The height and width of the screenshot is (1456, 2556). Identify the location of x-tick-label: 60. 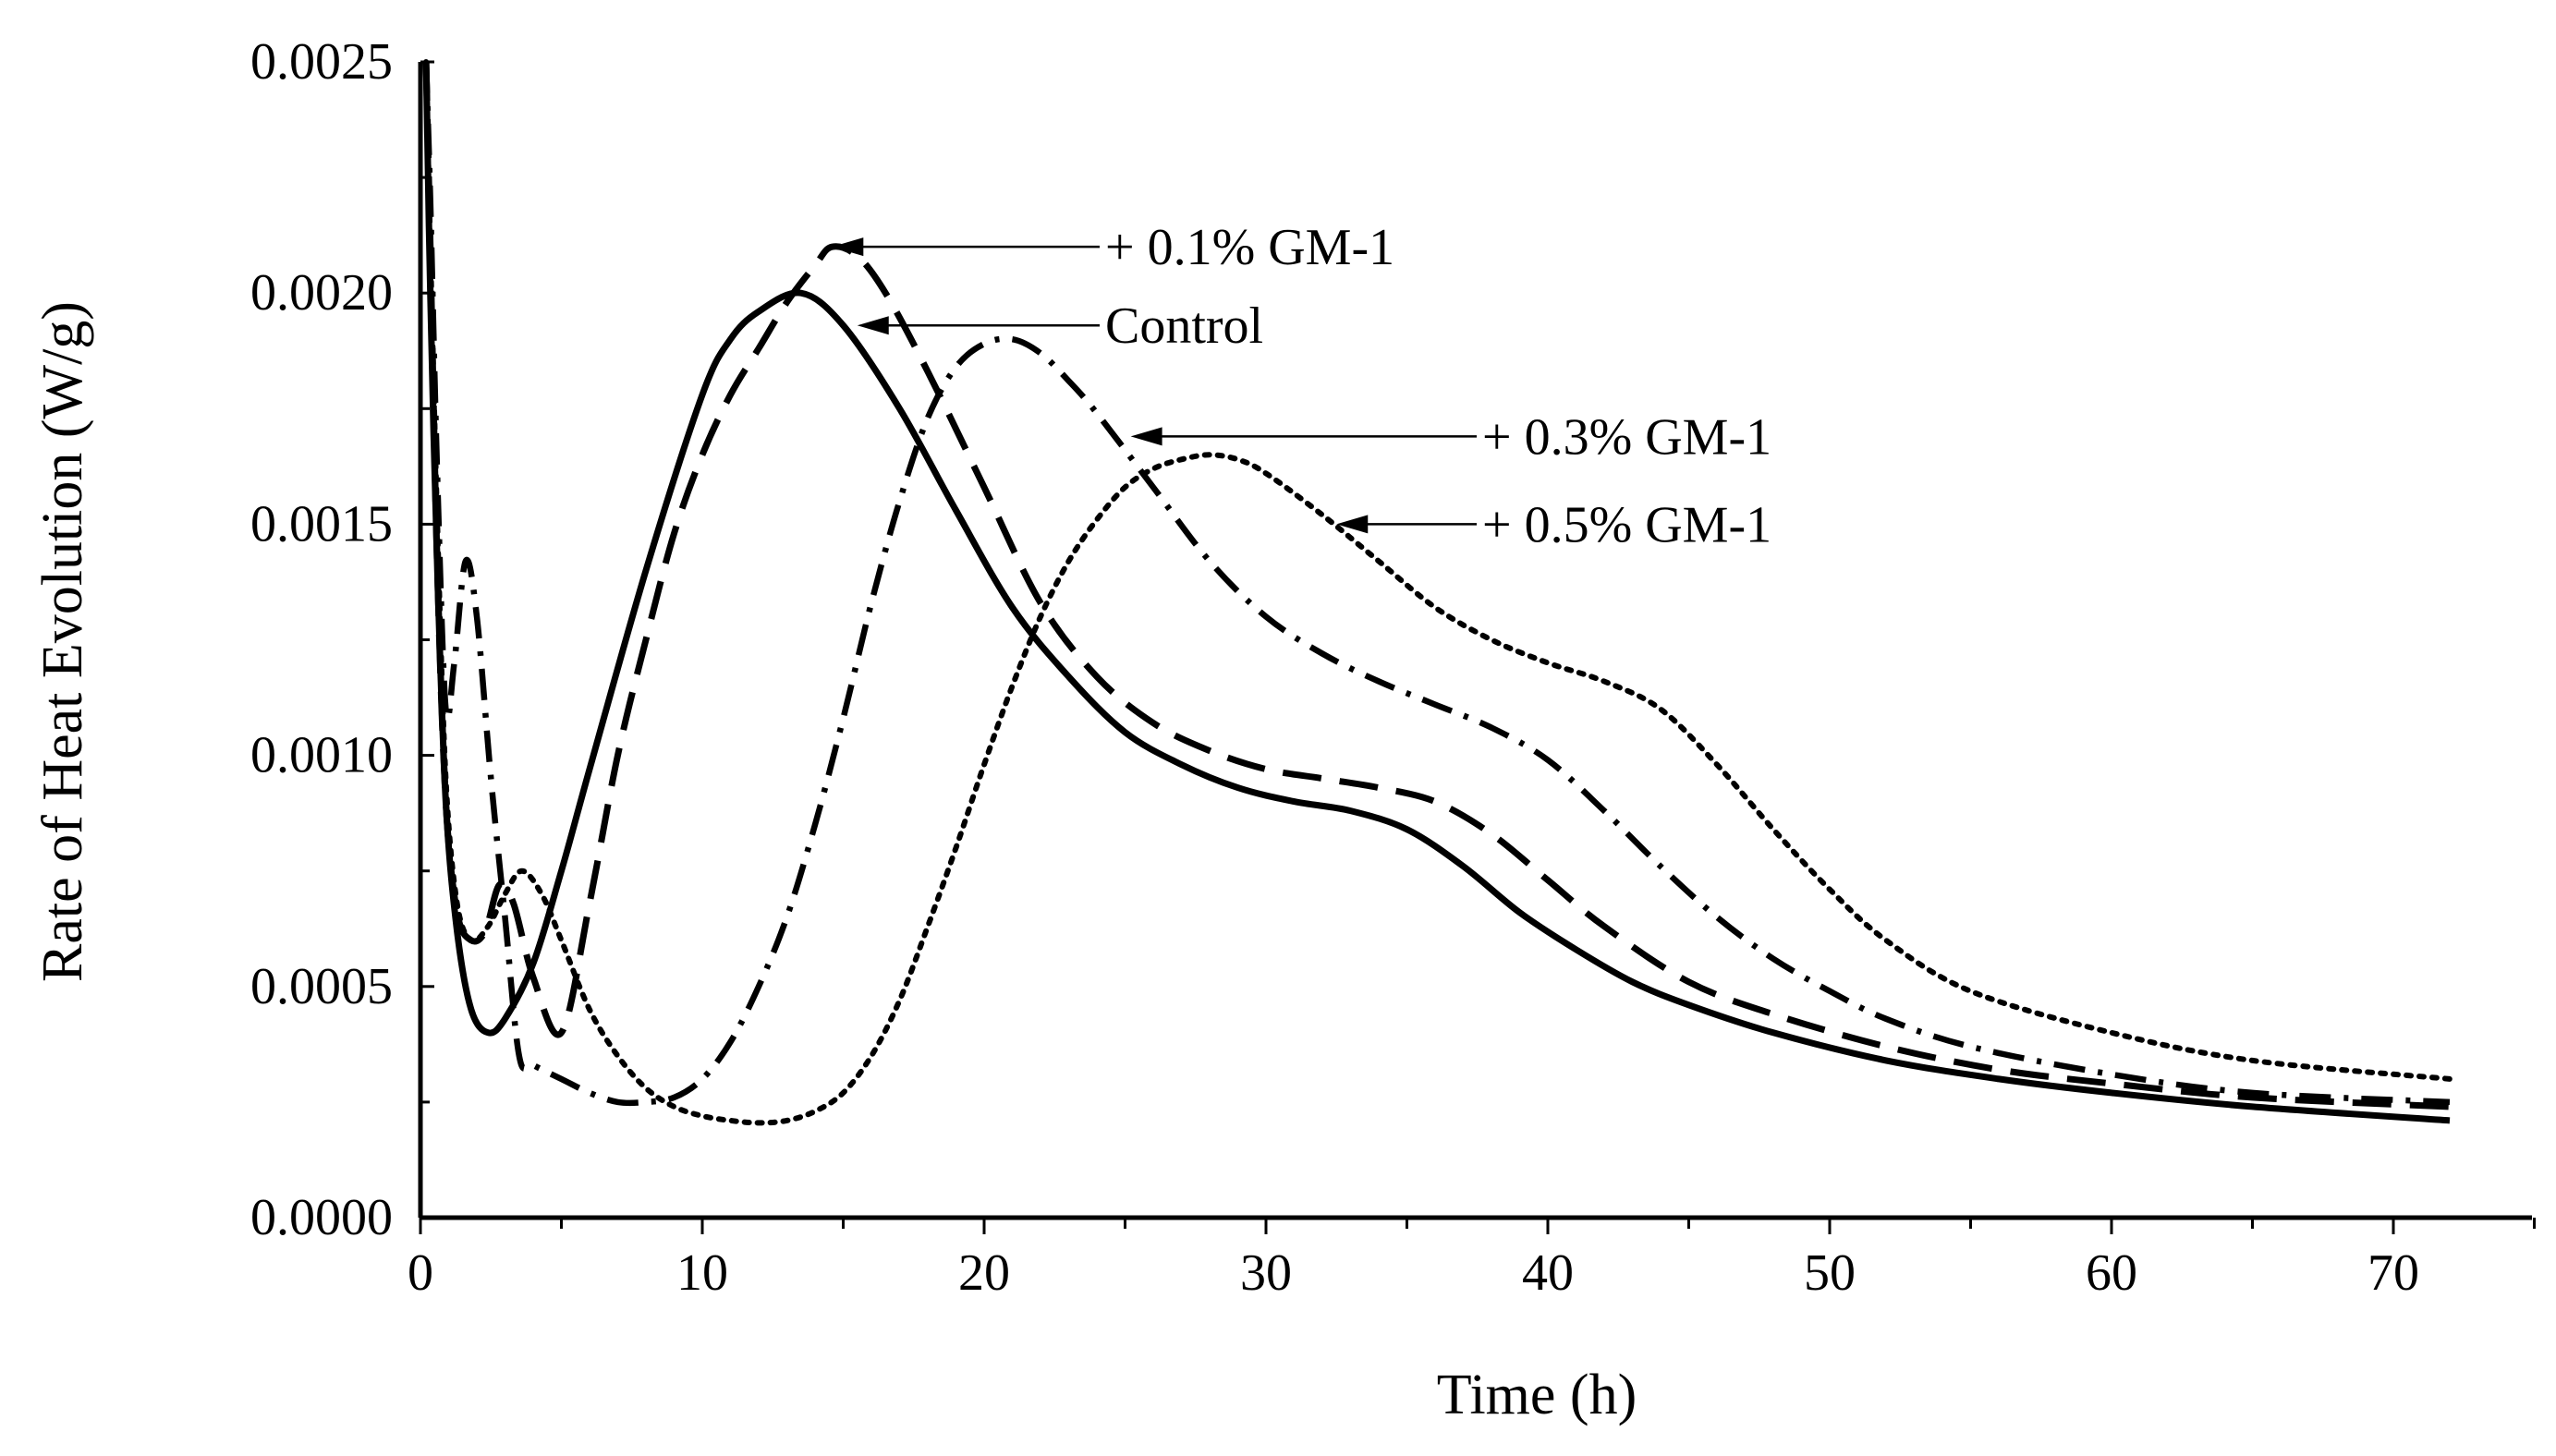
(2111, 1273).